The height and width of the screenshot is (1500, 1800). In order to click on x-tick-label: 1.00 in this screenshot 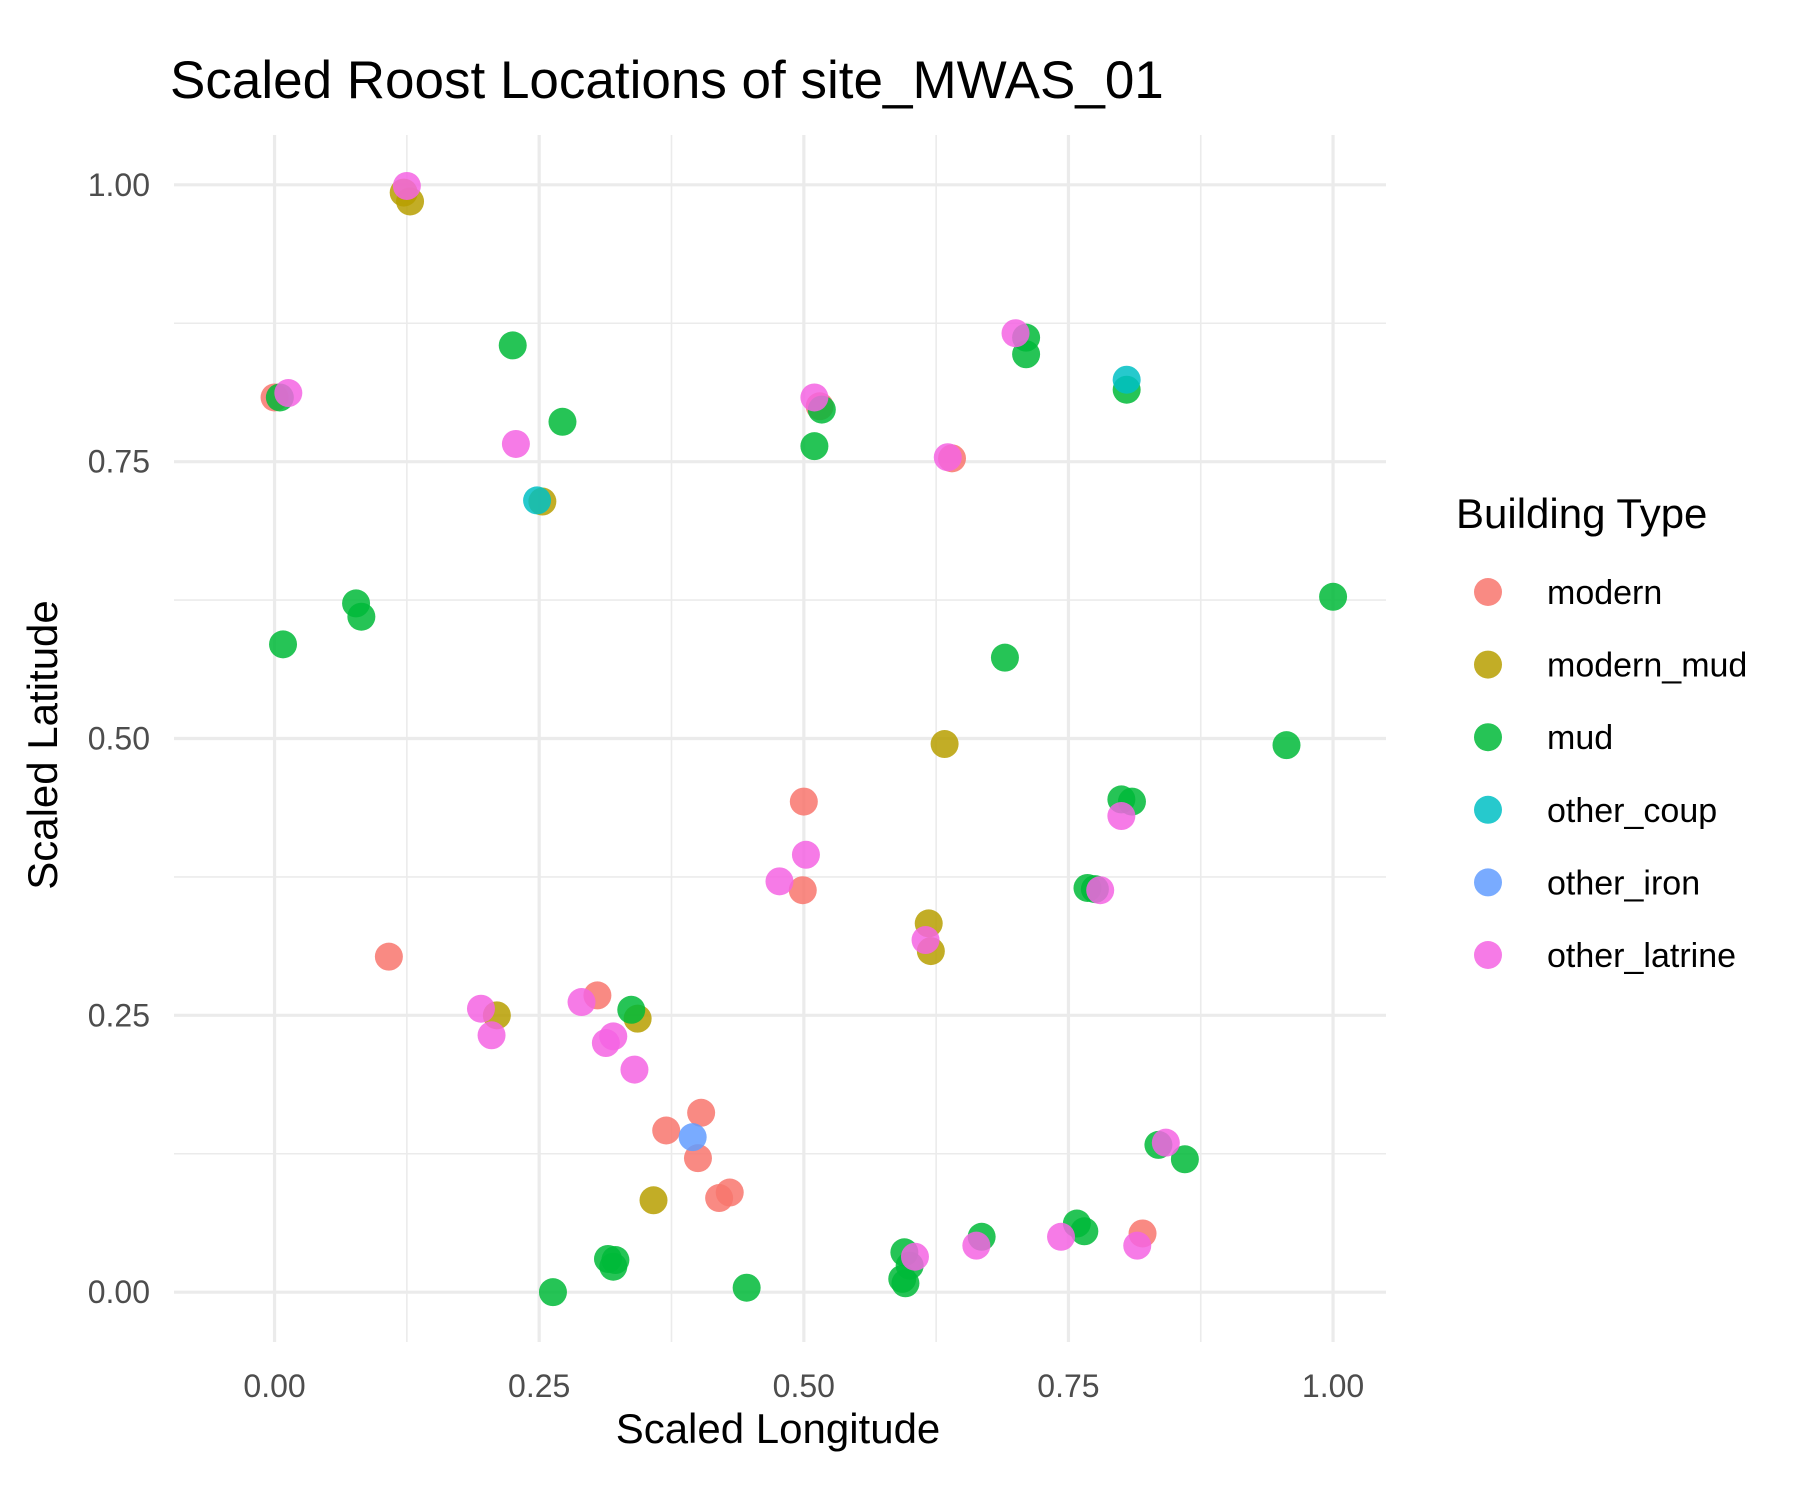, I will do `click(1333, 1386)`.